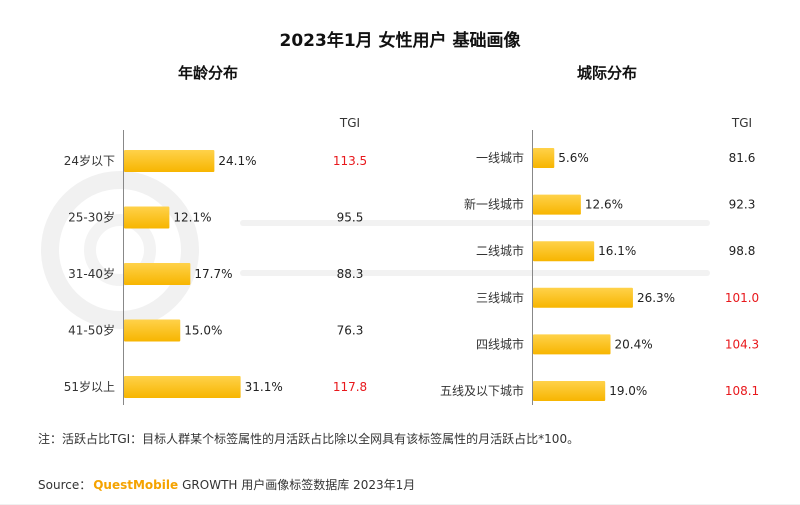 The image size is (800, 505). What do you see at coordinates (203, 331) in the screenshot?
I see `value-label: 15.0%` at bounding box center [203, 331].